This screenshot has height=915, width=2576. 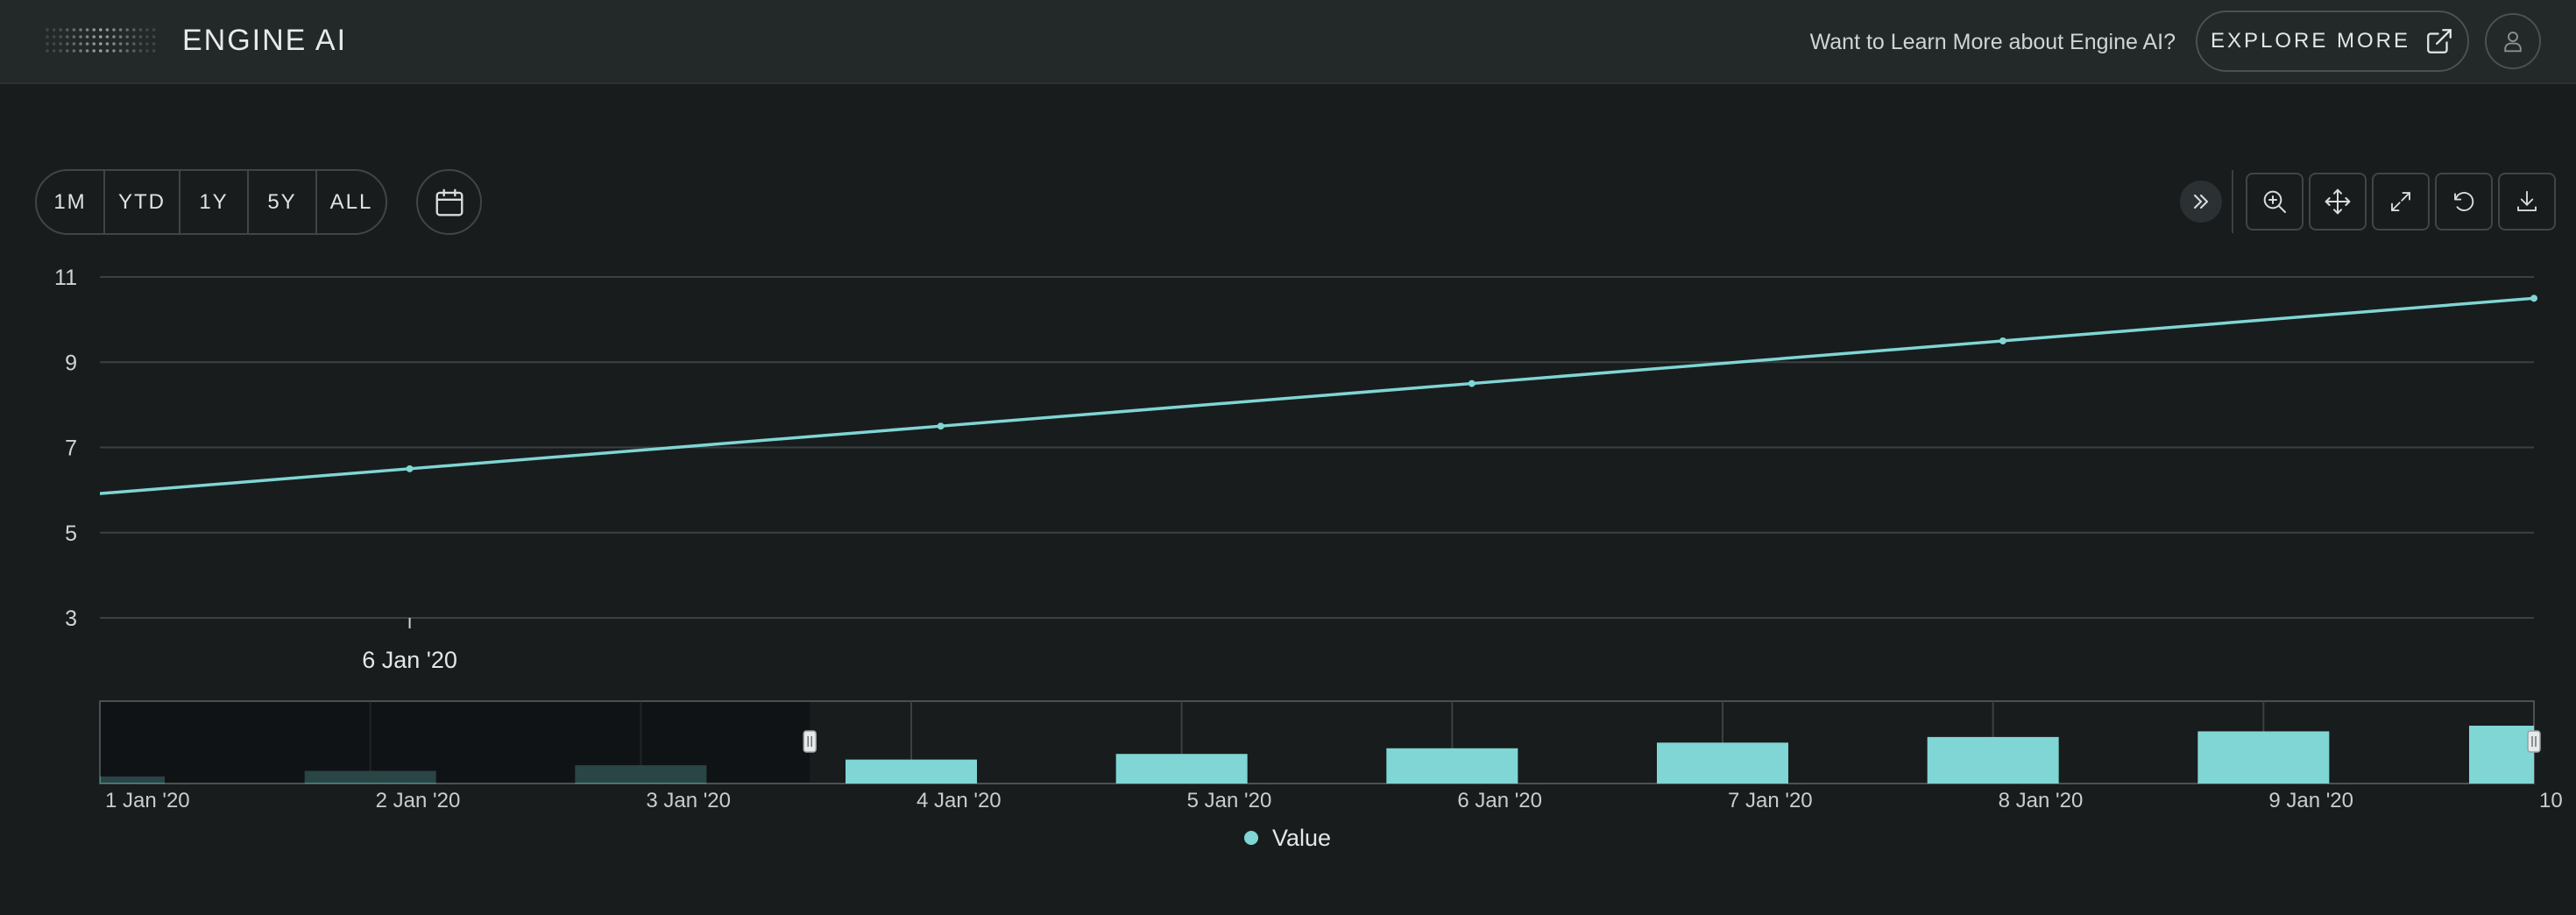 I want to click on date-picker-button, so click(x=449, y=202).